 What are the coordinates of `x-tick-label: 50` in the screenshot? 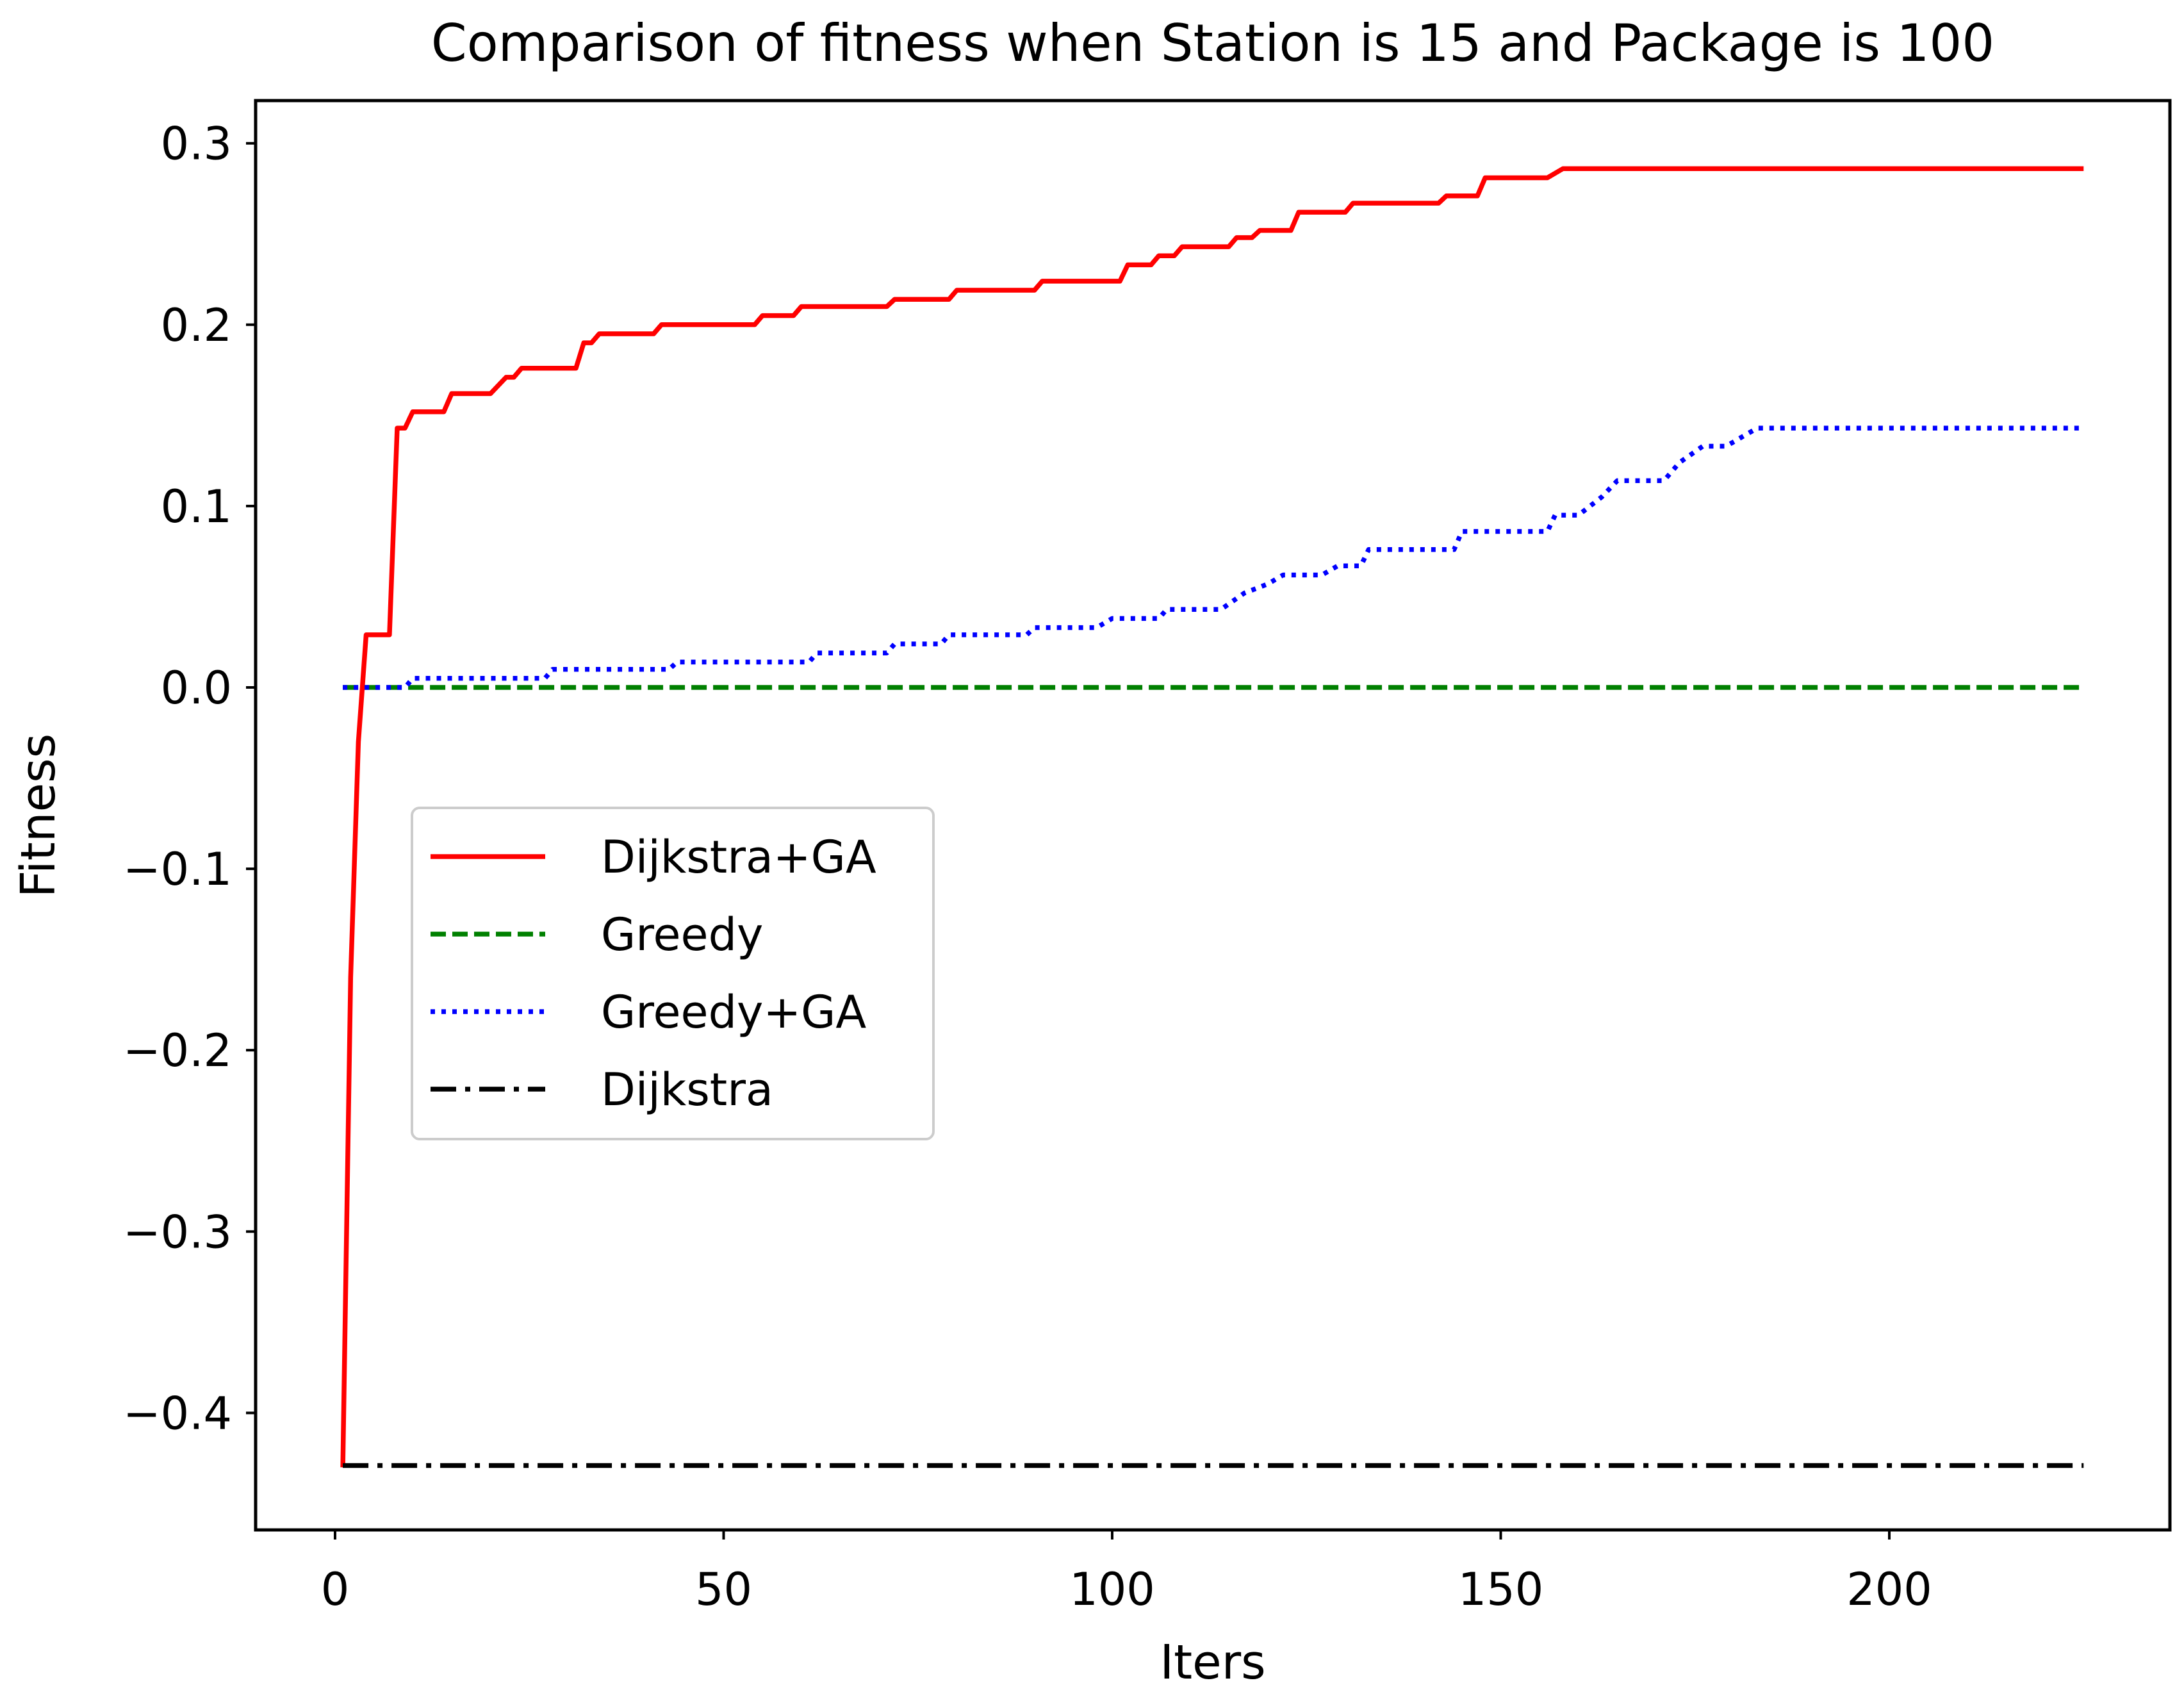 It's located at (723, 1589).